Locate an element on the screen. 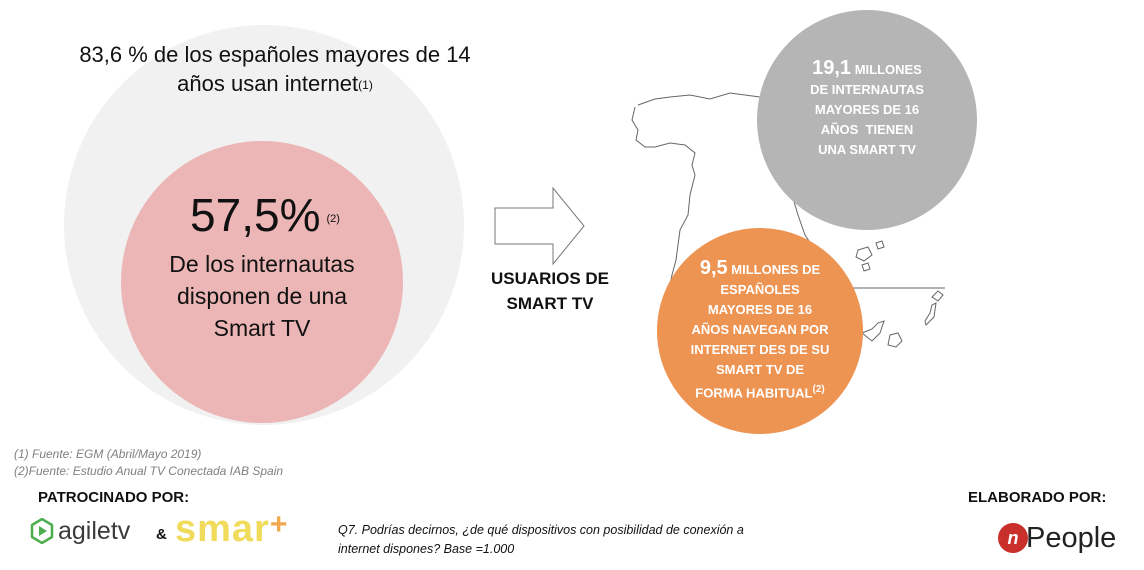  millions-number: 19,1 is located at coordinates (832, 68).